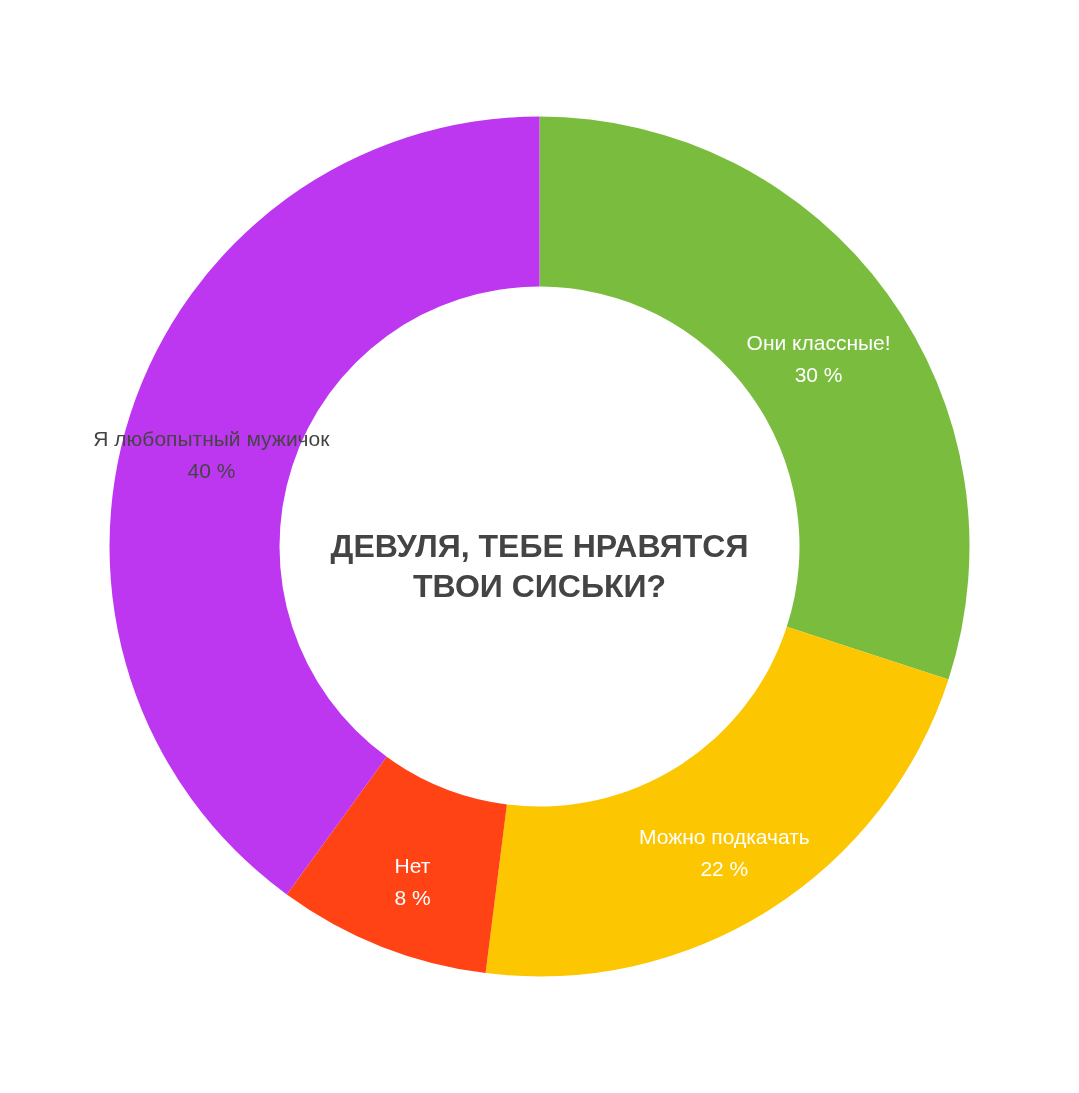  I want to click on text: ДЕВУЛЯ, ТЕБЕ НРАВЯТСЯ ТВОИ СИСЬКИ?, so click(539, 565).